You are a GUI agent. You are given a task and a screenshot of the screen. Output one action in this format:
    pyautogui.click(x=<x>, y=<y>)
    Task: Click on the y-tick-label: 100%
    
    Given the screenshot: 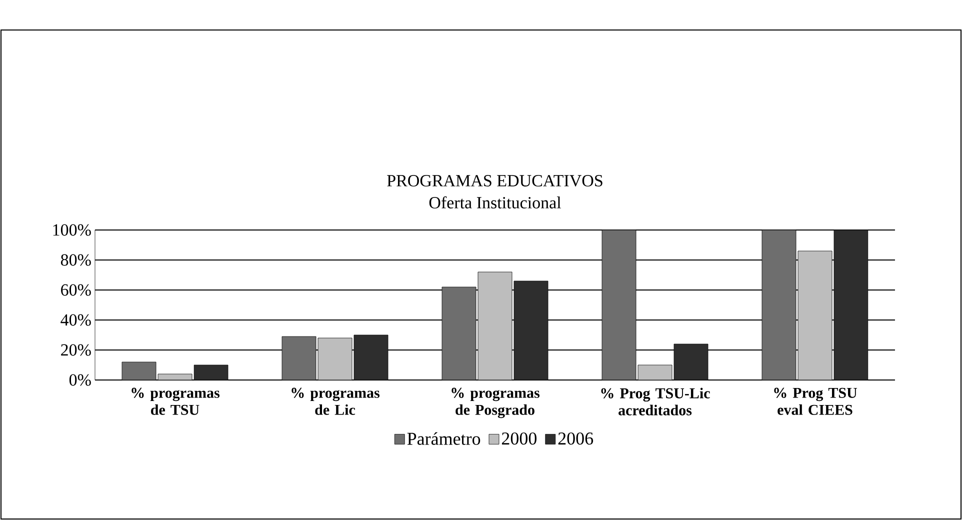 What is the action you would take?
    pyautogui.click(x=72, y=230)
    